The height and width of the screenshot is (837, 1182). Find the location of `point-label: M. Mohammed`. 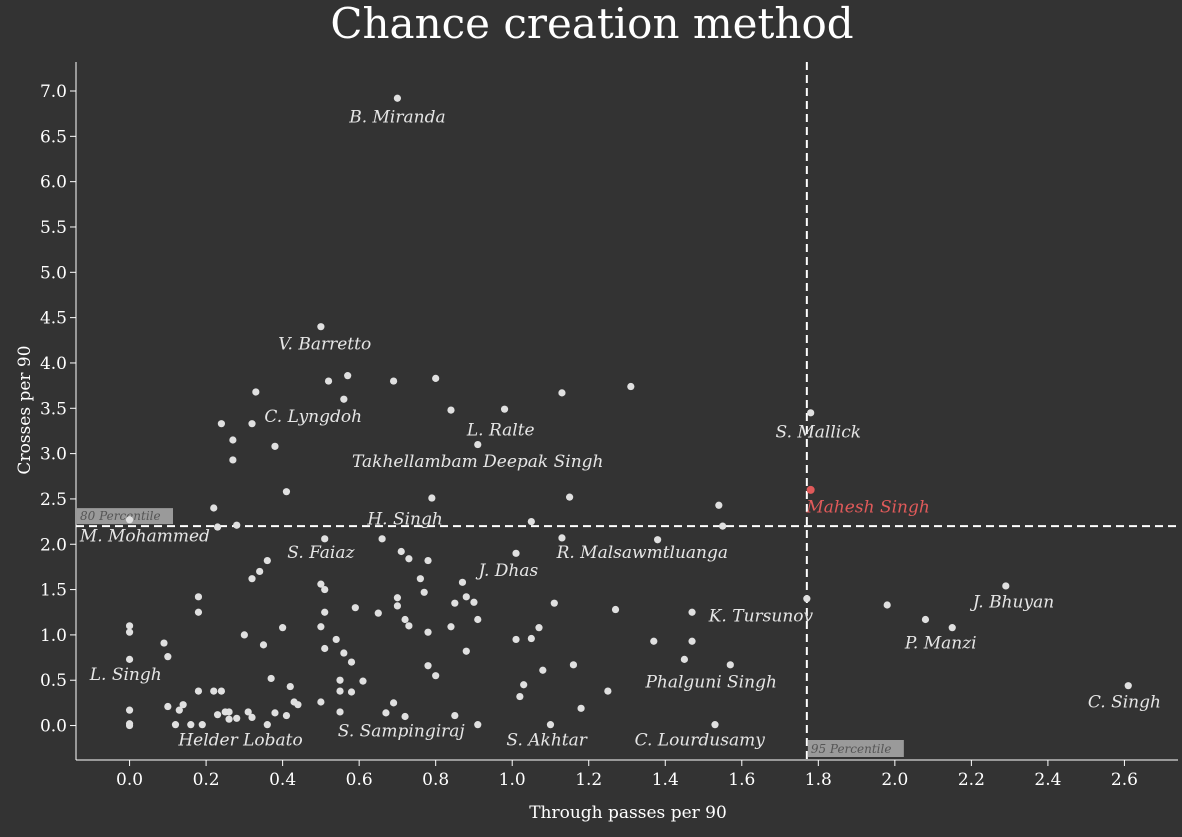

point-label: M. Mohammed is located at coordinates (144, 537).